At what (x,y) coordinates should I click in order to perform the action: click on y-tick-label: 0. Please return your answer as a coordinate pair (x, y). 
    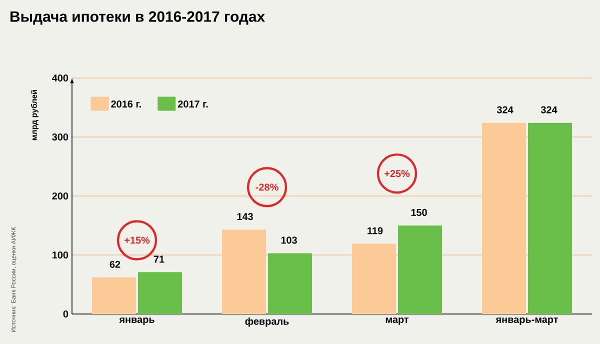
    Looking at the image, I should click on (65, 314).